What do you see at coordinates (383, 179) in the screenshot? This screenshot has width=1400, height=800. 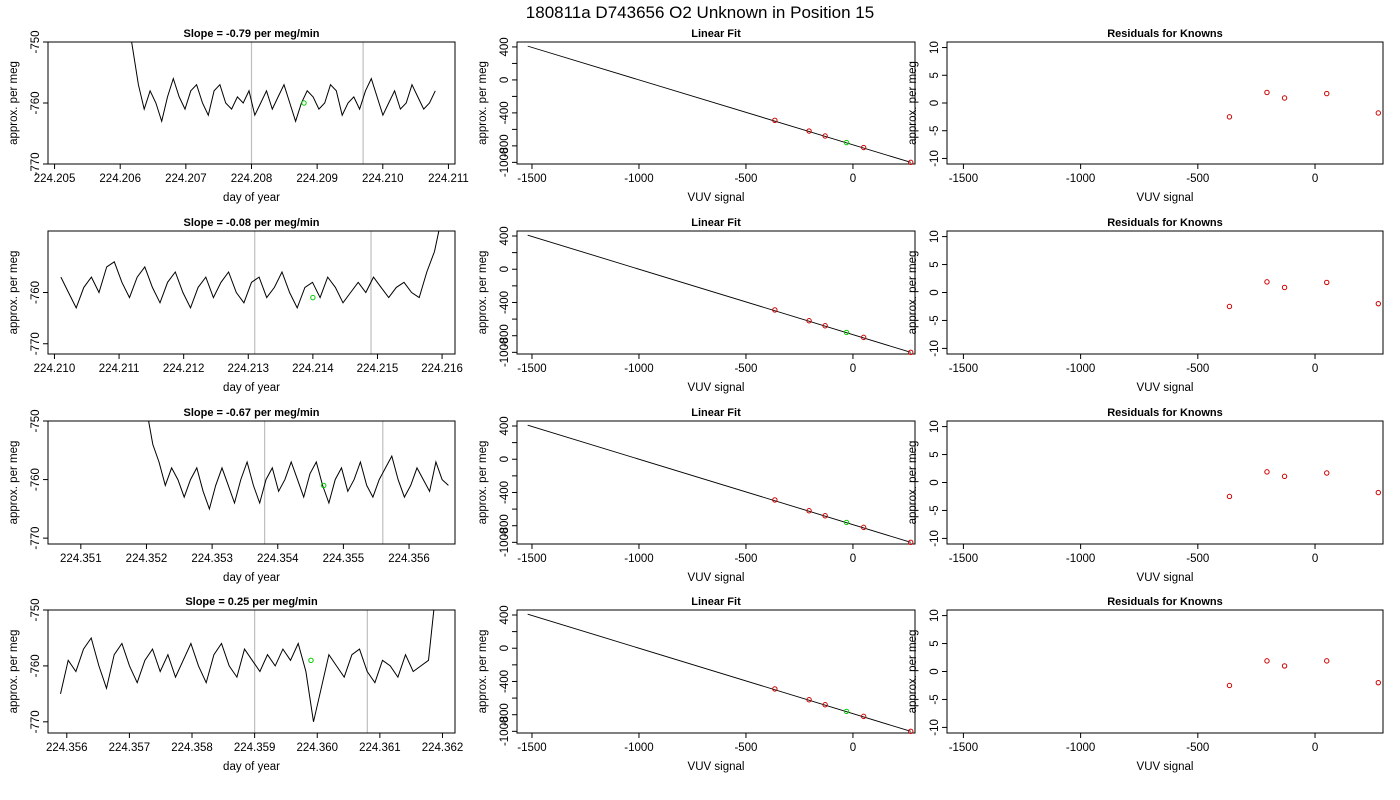 I see `panel-row1-trace-x-tick-label: 224.210` at bounding box center [383, 179].